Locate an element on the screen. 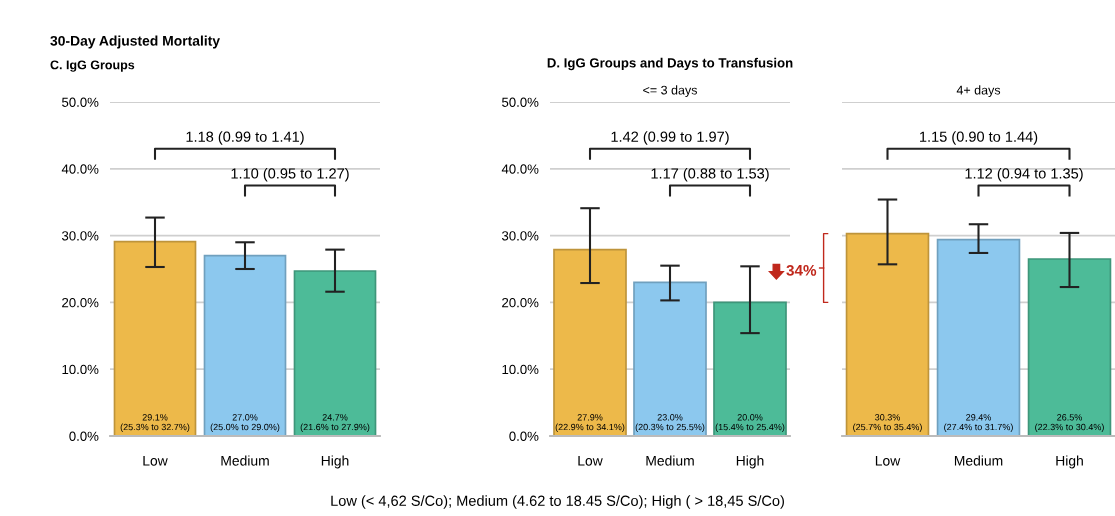 The width and height of the screenshot is (1115, 516). data-label: 20.0% (15.4% to 25.4%) is located at coordinates (750, 423).